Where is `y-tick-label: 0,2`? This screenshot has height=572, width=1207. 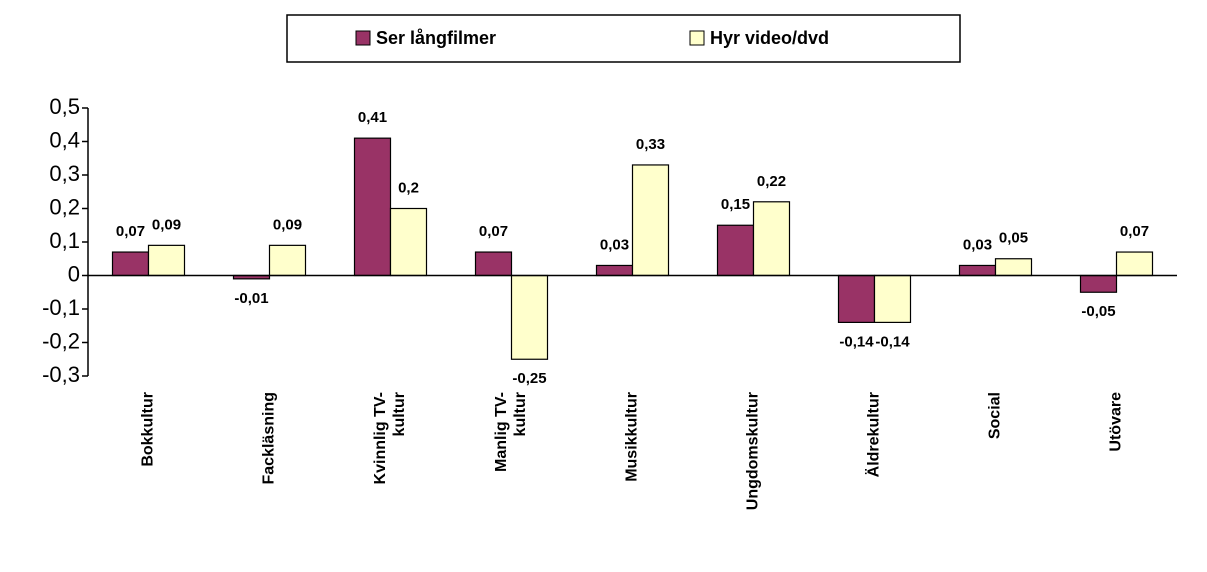 y-tick-label: 0,2 is located at coordinates (64, 206).